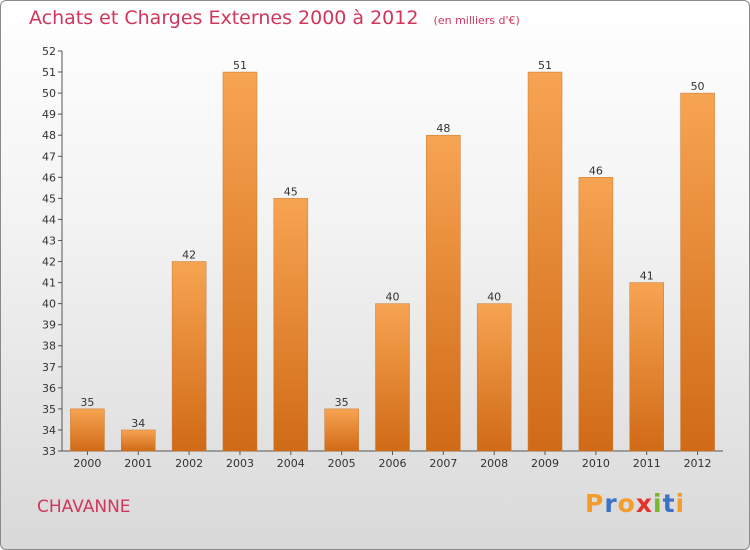 This screenshot has width=750, height=550. Describe the element at coordinates (189, 463) in the screenshot. I see `x-tick-label: 2002` at that location.